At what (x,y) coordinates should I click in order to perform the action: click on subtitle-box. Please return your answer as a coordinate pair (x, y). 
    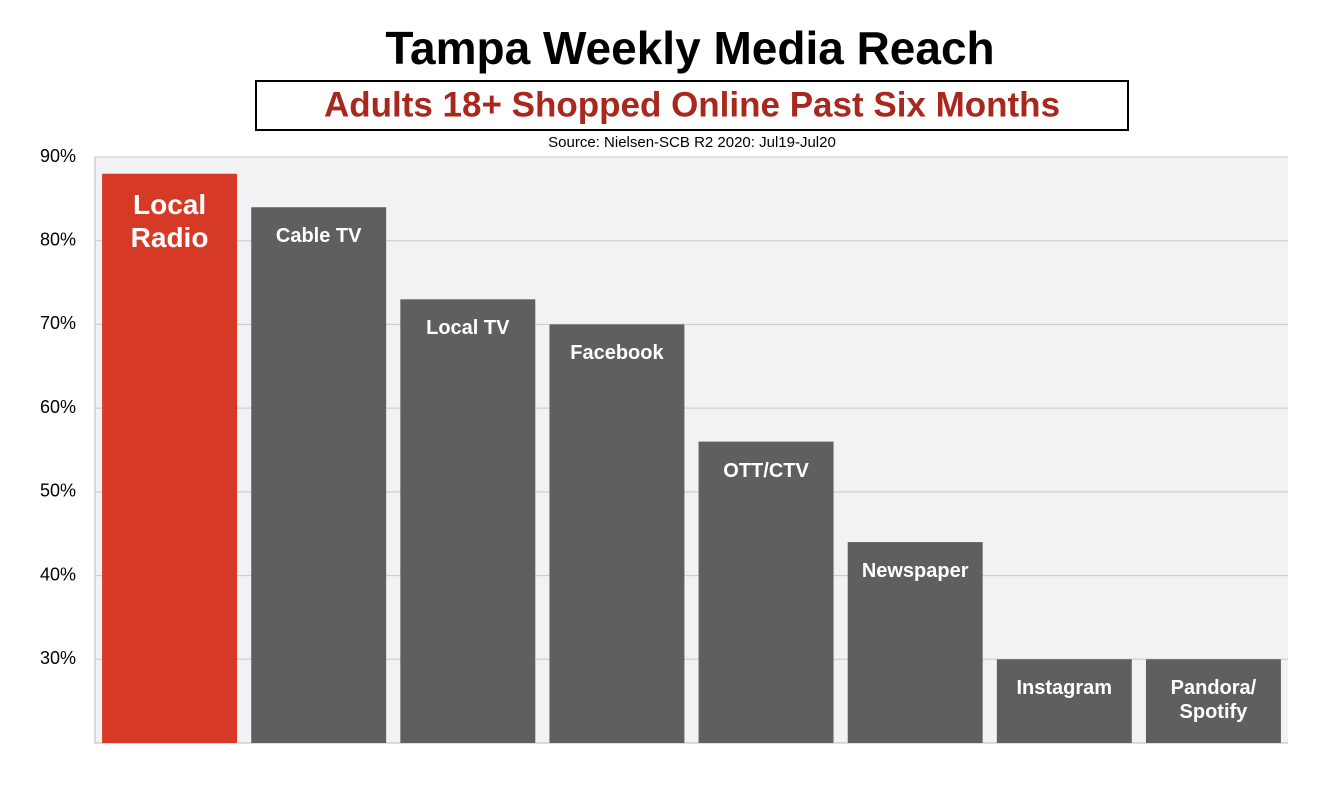
    Looking at the image, I should click on (692, 105).